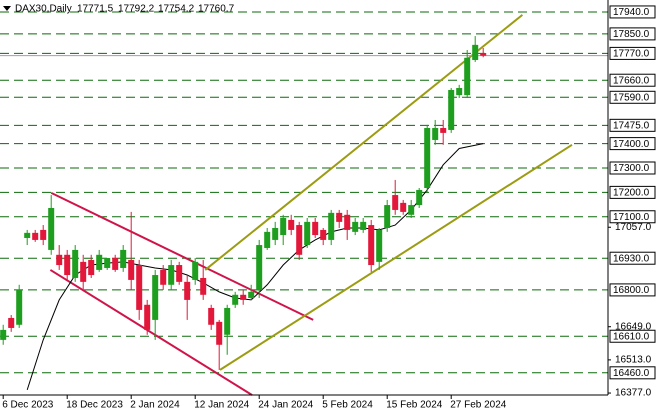 This screenshot has width=656, height=416. I want to click on level-label: 16930.0, so click(631, 258).